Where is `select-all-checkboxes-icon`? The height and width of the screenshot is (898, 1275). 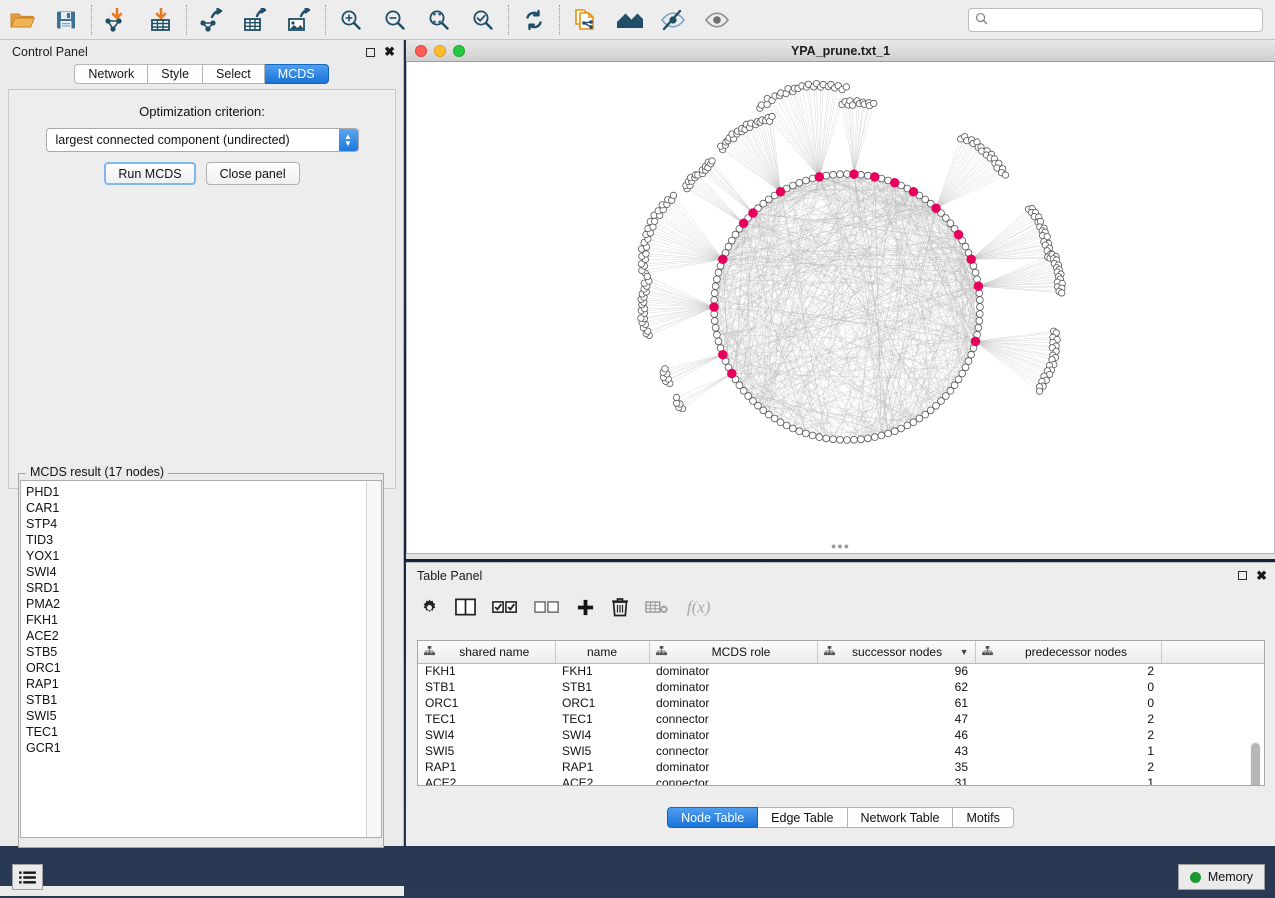 select-all-checkboxes-icon is located at coordinates (505, 607).